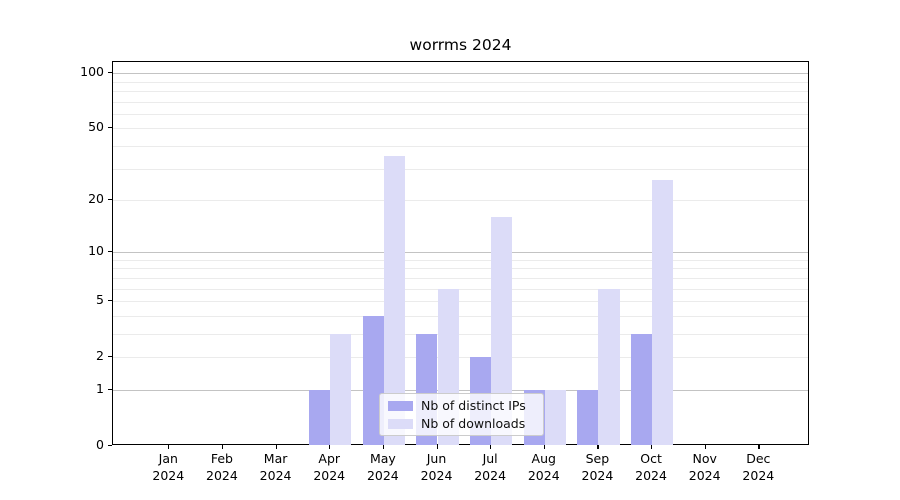 The height and width of the screenshot is (500, 900). Describe the element at coordinates (597, 467) in the screenshot. I see `x-tick-label: Sep 2024` at that location.